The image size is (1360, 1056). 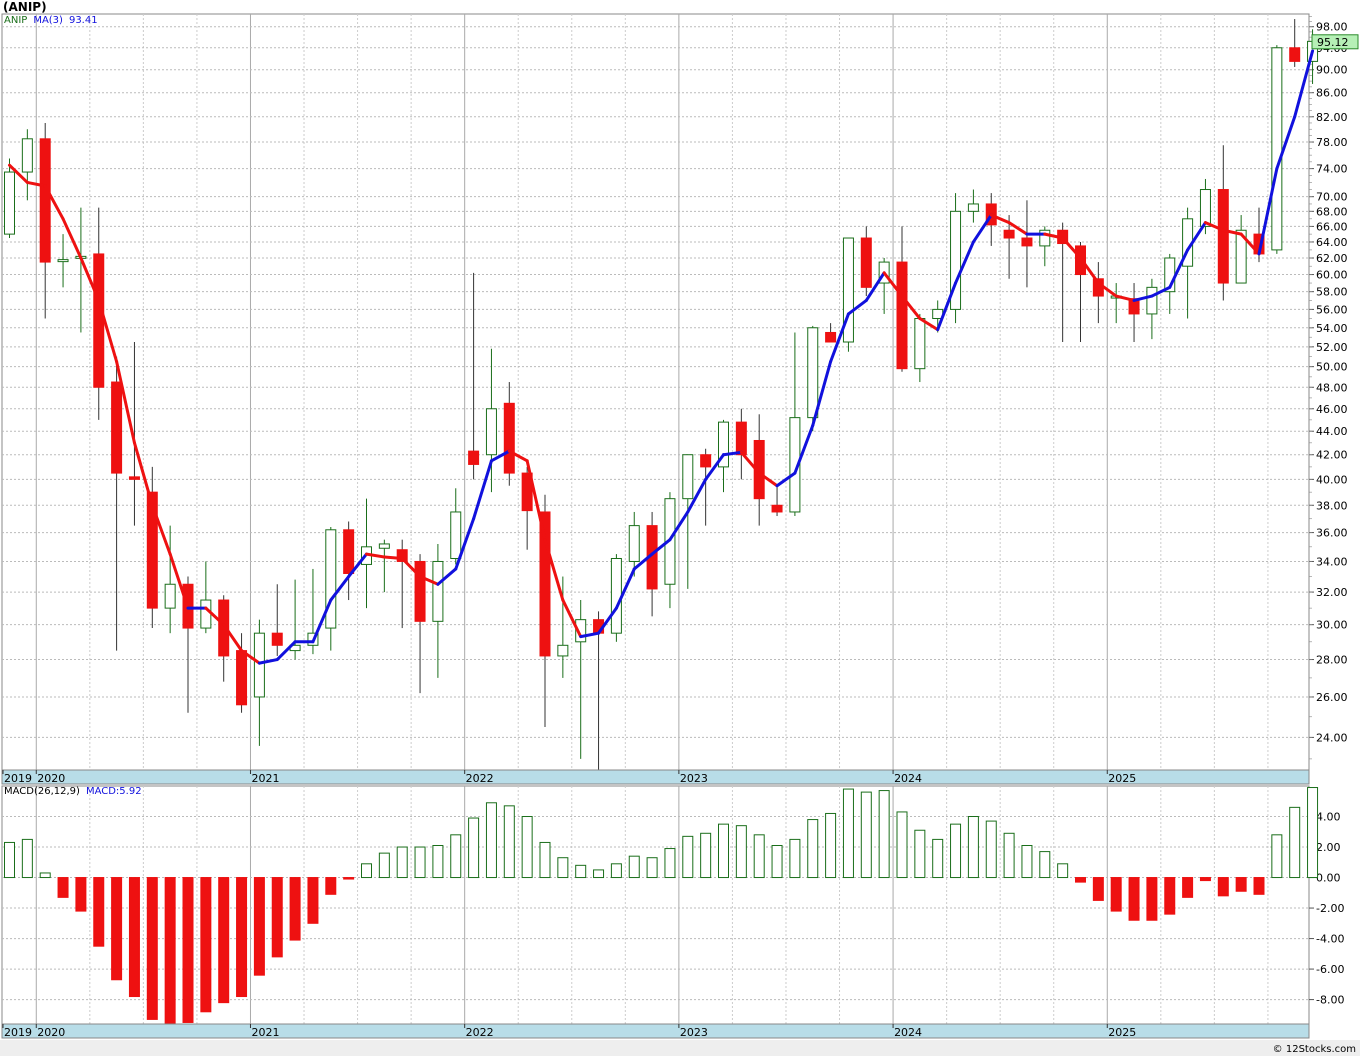 I want to click on macd-legend: MACD(26,12,9) MACD:5.92, so click(x=76, y=791).